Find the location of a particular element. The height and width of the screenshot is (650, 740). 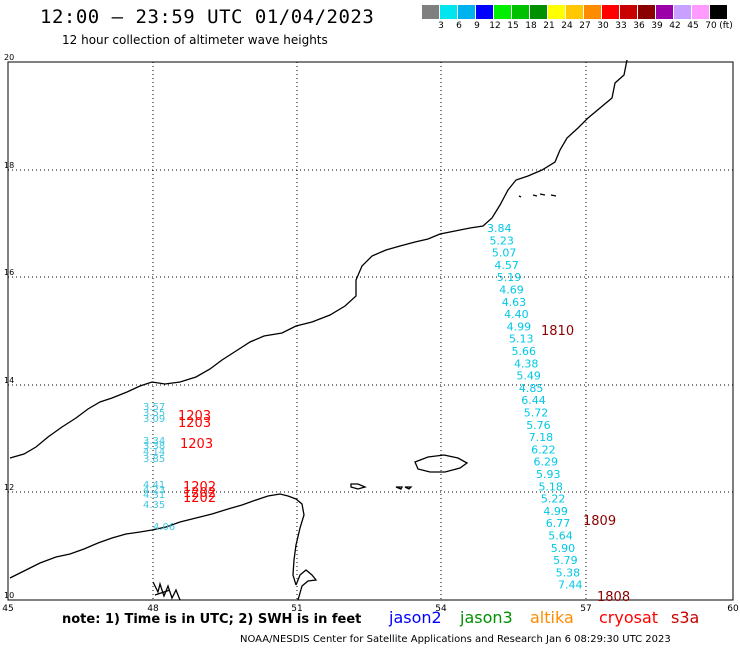

legend-label: 42 is located at coordinates (675, 26).